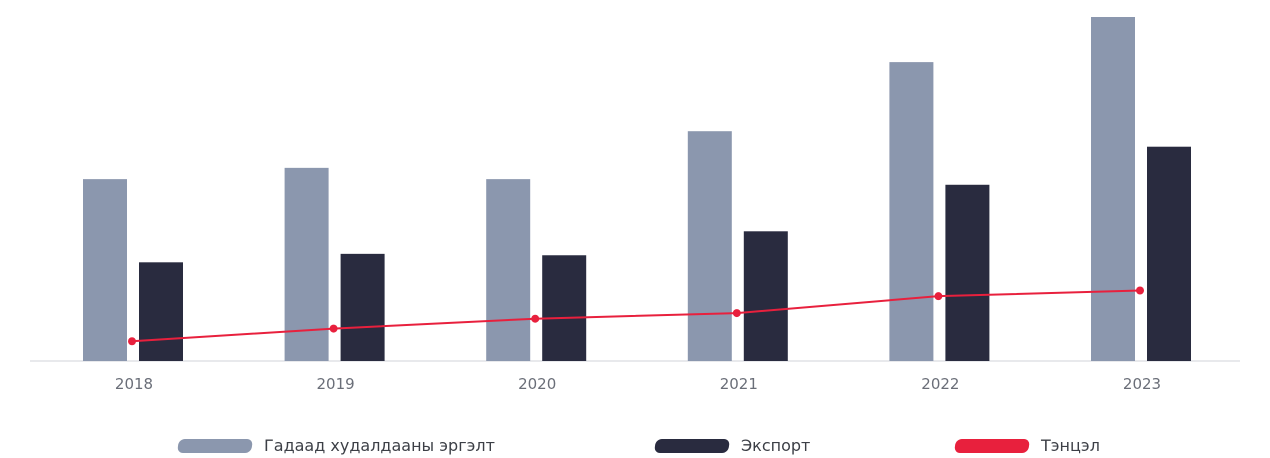 Image resolution: width=1270 pixels, height=458 pixels. I want to click on balance-point-2021, so click(736, 313).